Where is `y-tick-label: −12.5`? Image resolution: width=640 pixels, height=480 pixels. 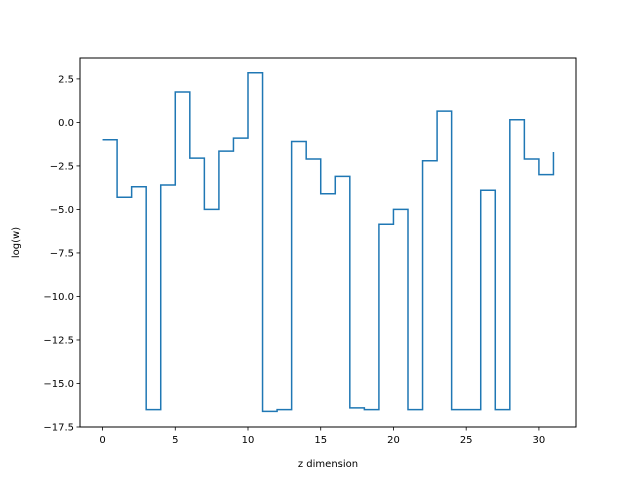 y-tick-label: −12.5 is located at coordinates (58, 340).